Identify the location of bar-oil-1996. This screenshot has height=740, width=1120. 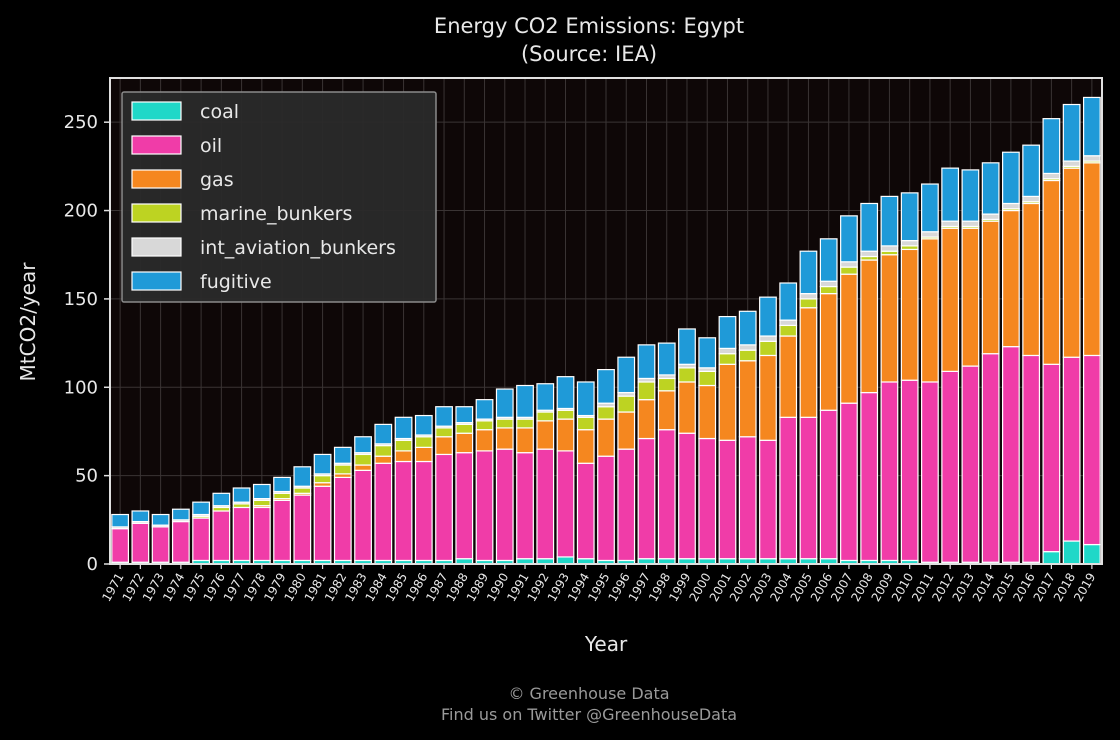
(626, 505).